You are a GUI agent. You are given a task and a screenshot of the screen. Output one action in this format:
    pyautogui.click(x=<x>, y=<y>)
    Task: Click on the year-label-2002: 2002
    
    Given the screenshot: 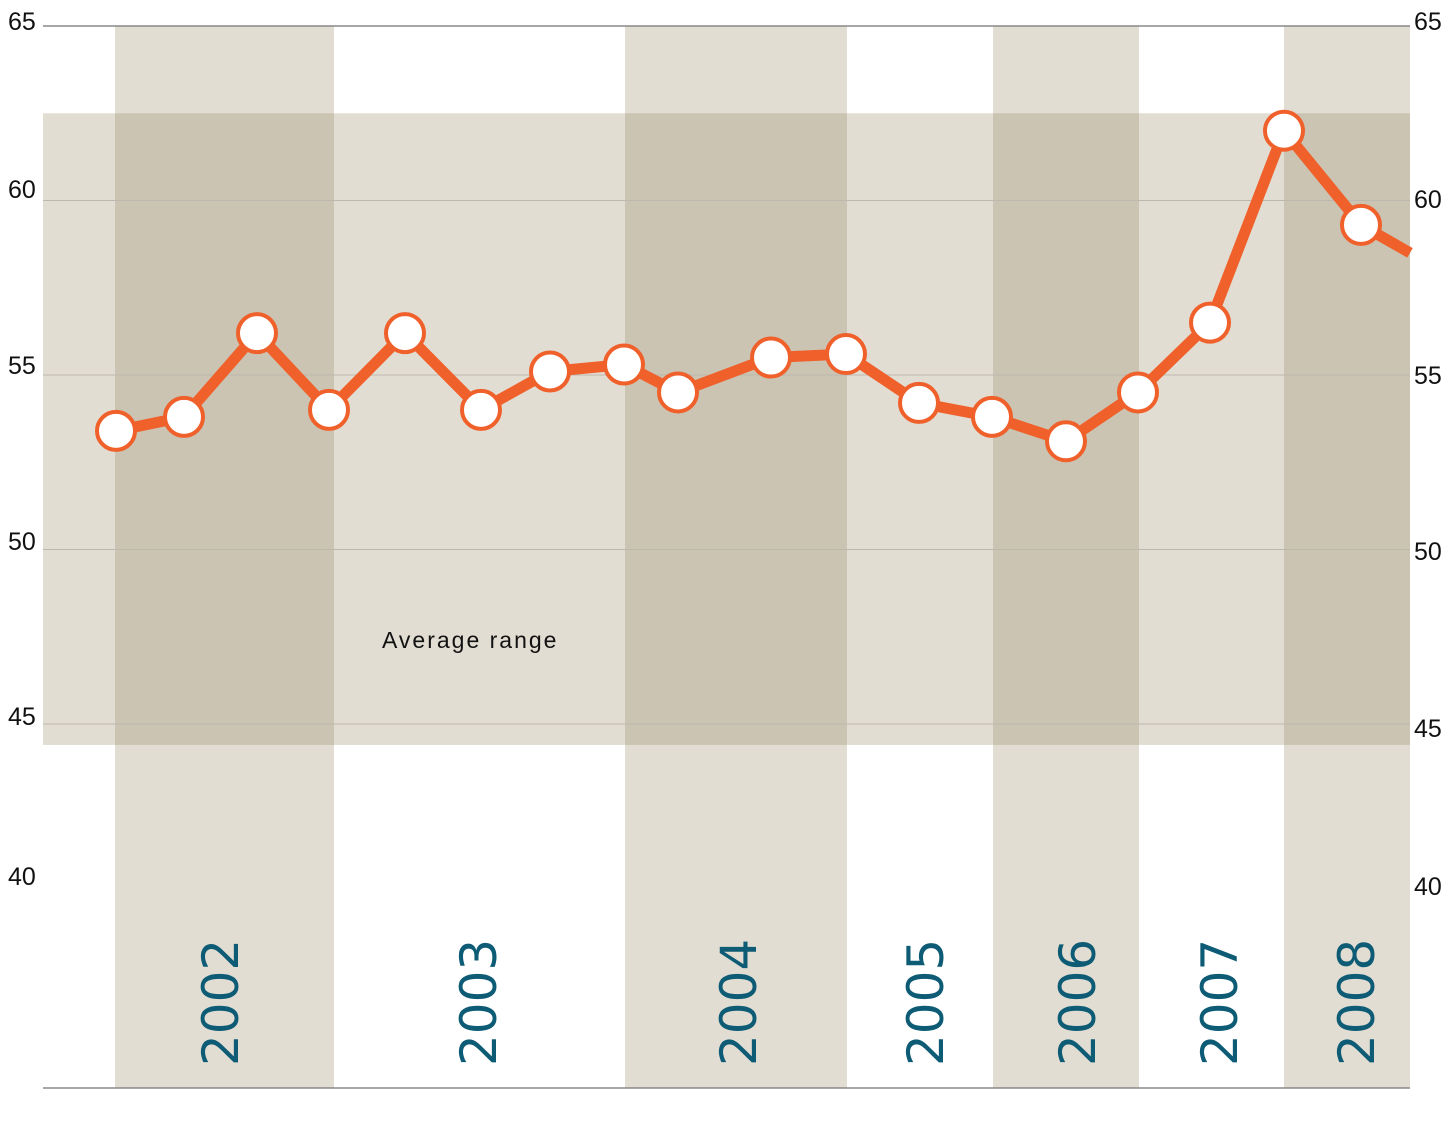 What is the action you would take?
    pyautogui.click(x=221, y=1002)
    